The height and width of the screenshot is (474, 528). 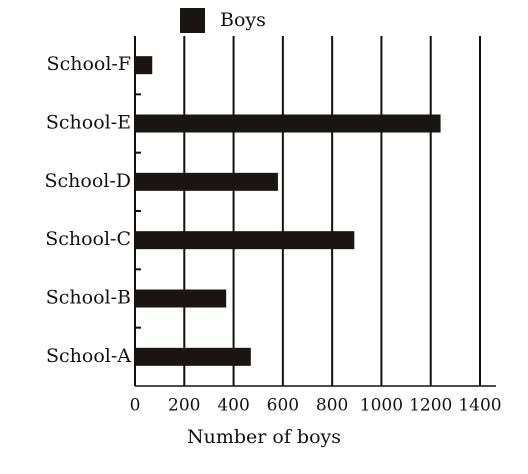 What do you see at coordinates (87, 181) in the screenshot?
I see `y-tick-label: School-D` at bounding box center [87, 181].